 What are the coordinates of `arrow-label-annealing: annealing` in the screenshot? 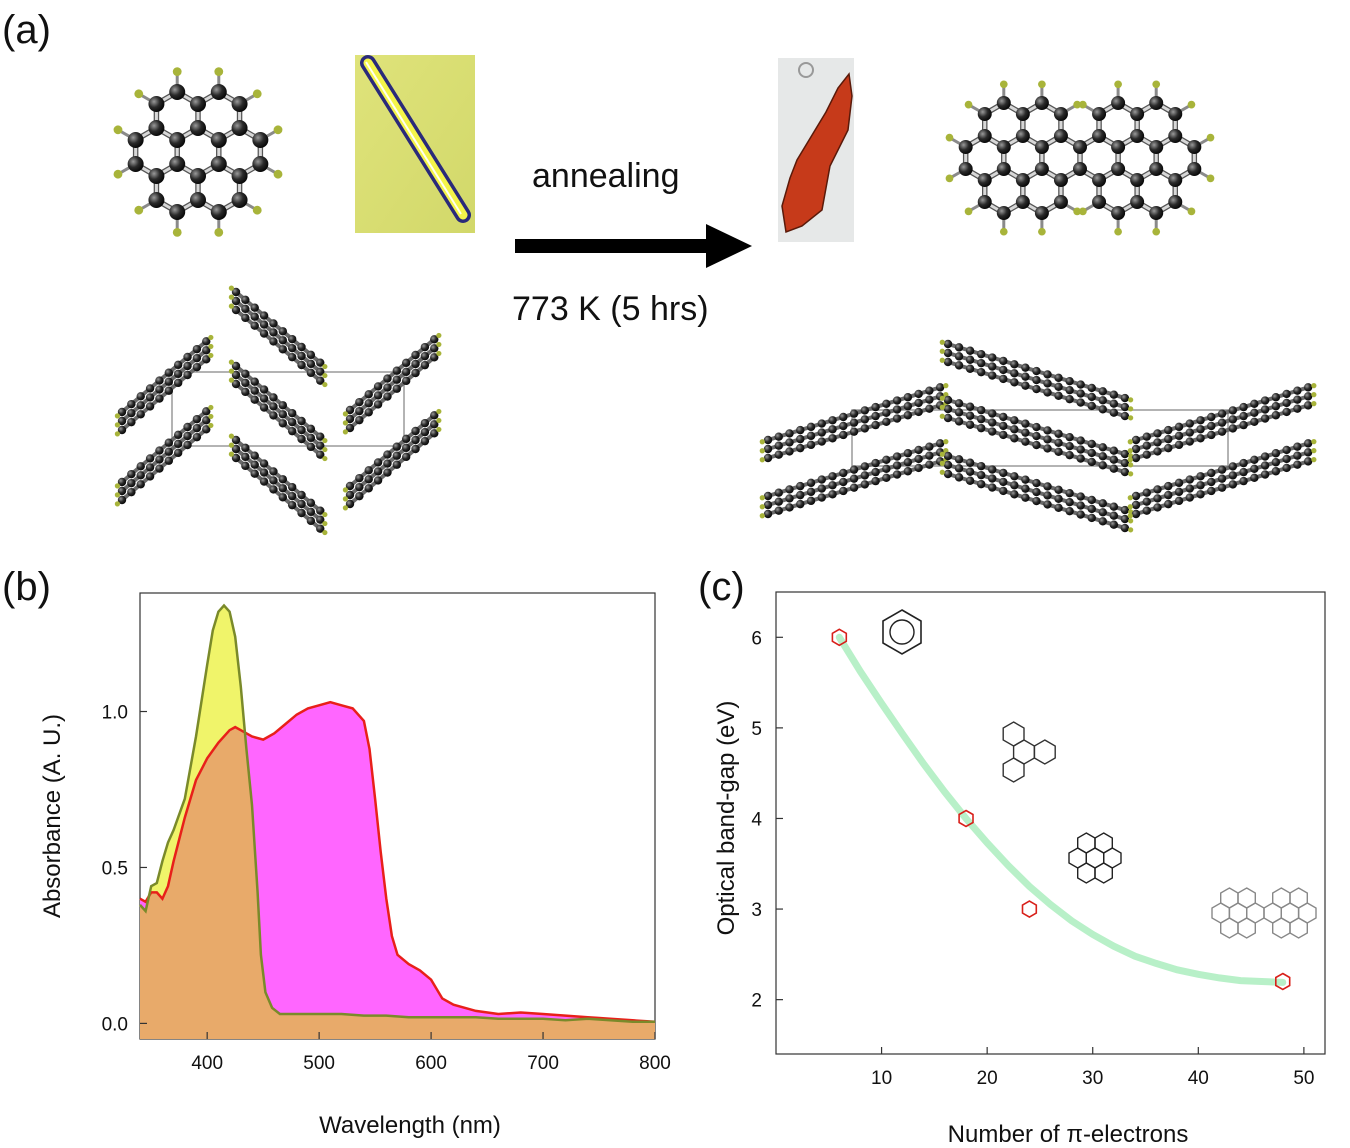 It's located at (605, 176).